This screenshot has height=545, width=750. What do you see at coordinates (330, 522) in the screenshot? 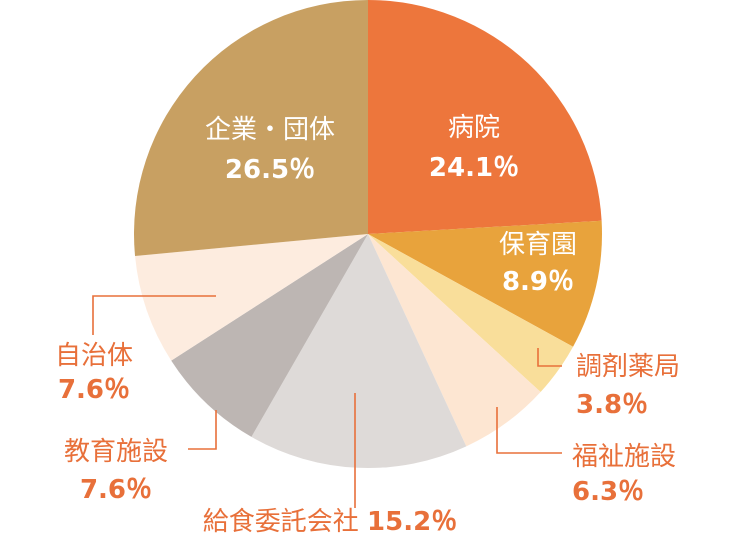
I see `slice-label-4: 給食委託会社 15.2％` at bounding box center [330, 522].